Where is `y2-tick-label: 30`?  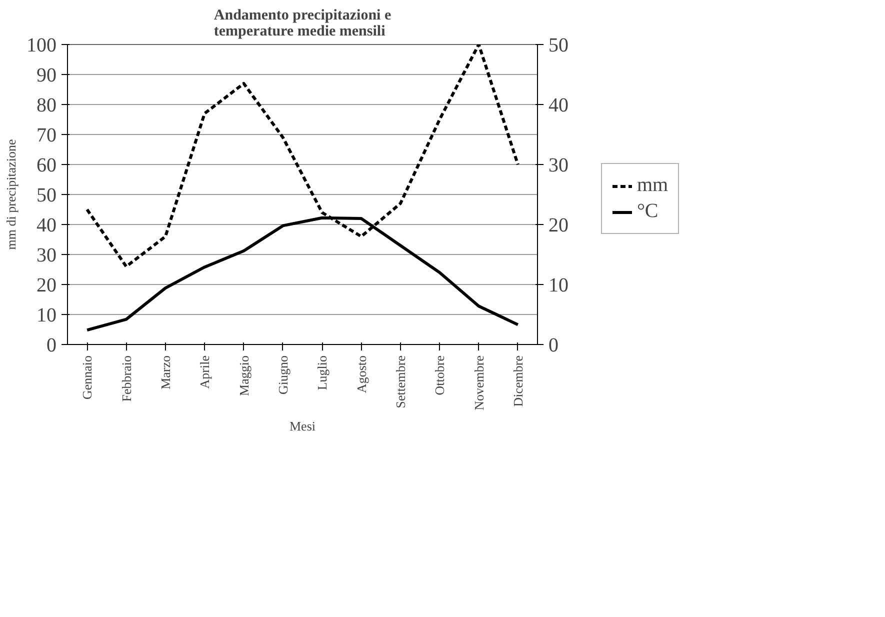 y2-tick-label: 30 is located at coordinates (558, 165).